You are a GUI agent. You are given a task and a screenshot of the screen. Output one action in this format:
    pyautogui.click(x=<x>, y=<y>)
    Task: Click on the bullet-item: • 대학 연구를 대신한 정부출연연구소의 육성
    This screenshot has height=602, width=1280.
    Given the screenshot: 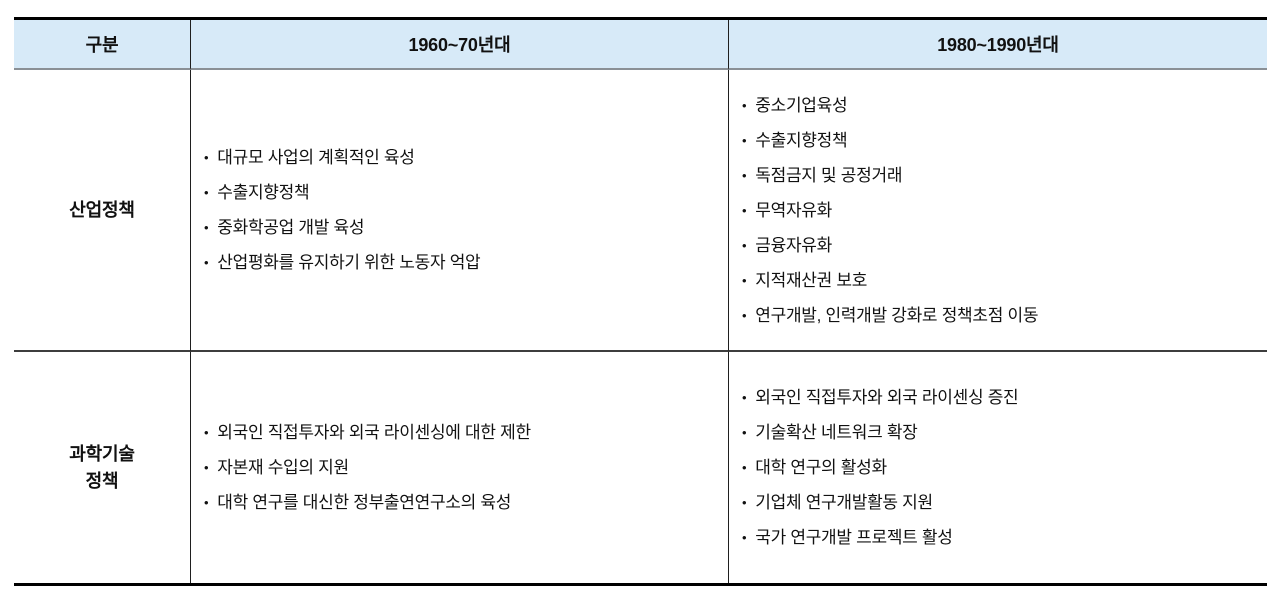 What is the action you would take?
    pyautogui.click(x=461, y=502)
    